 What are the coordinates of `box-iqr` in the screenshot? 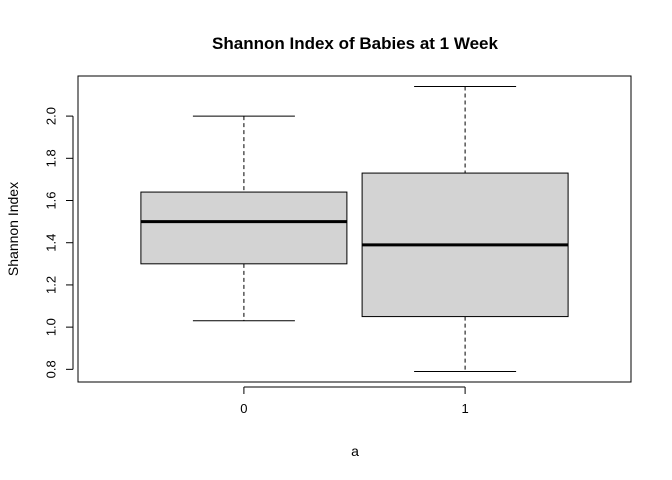 It's located at (244, 228).